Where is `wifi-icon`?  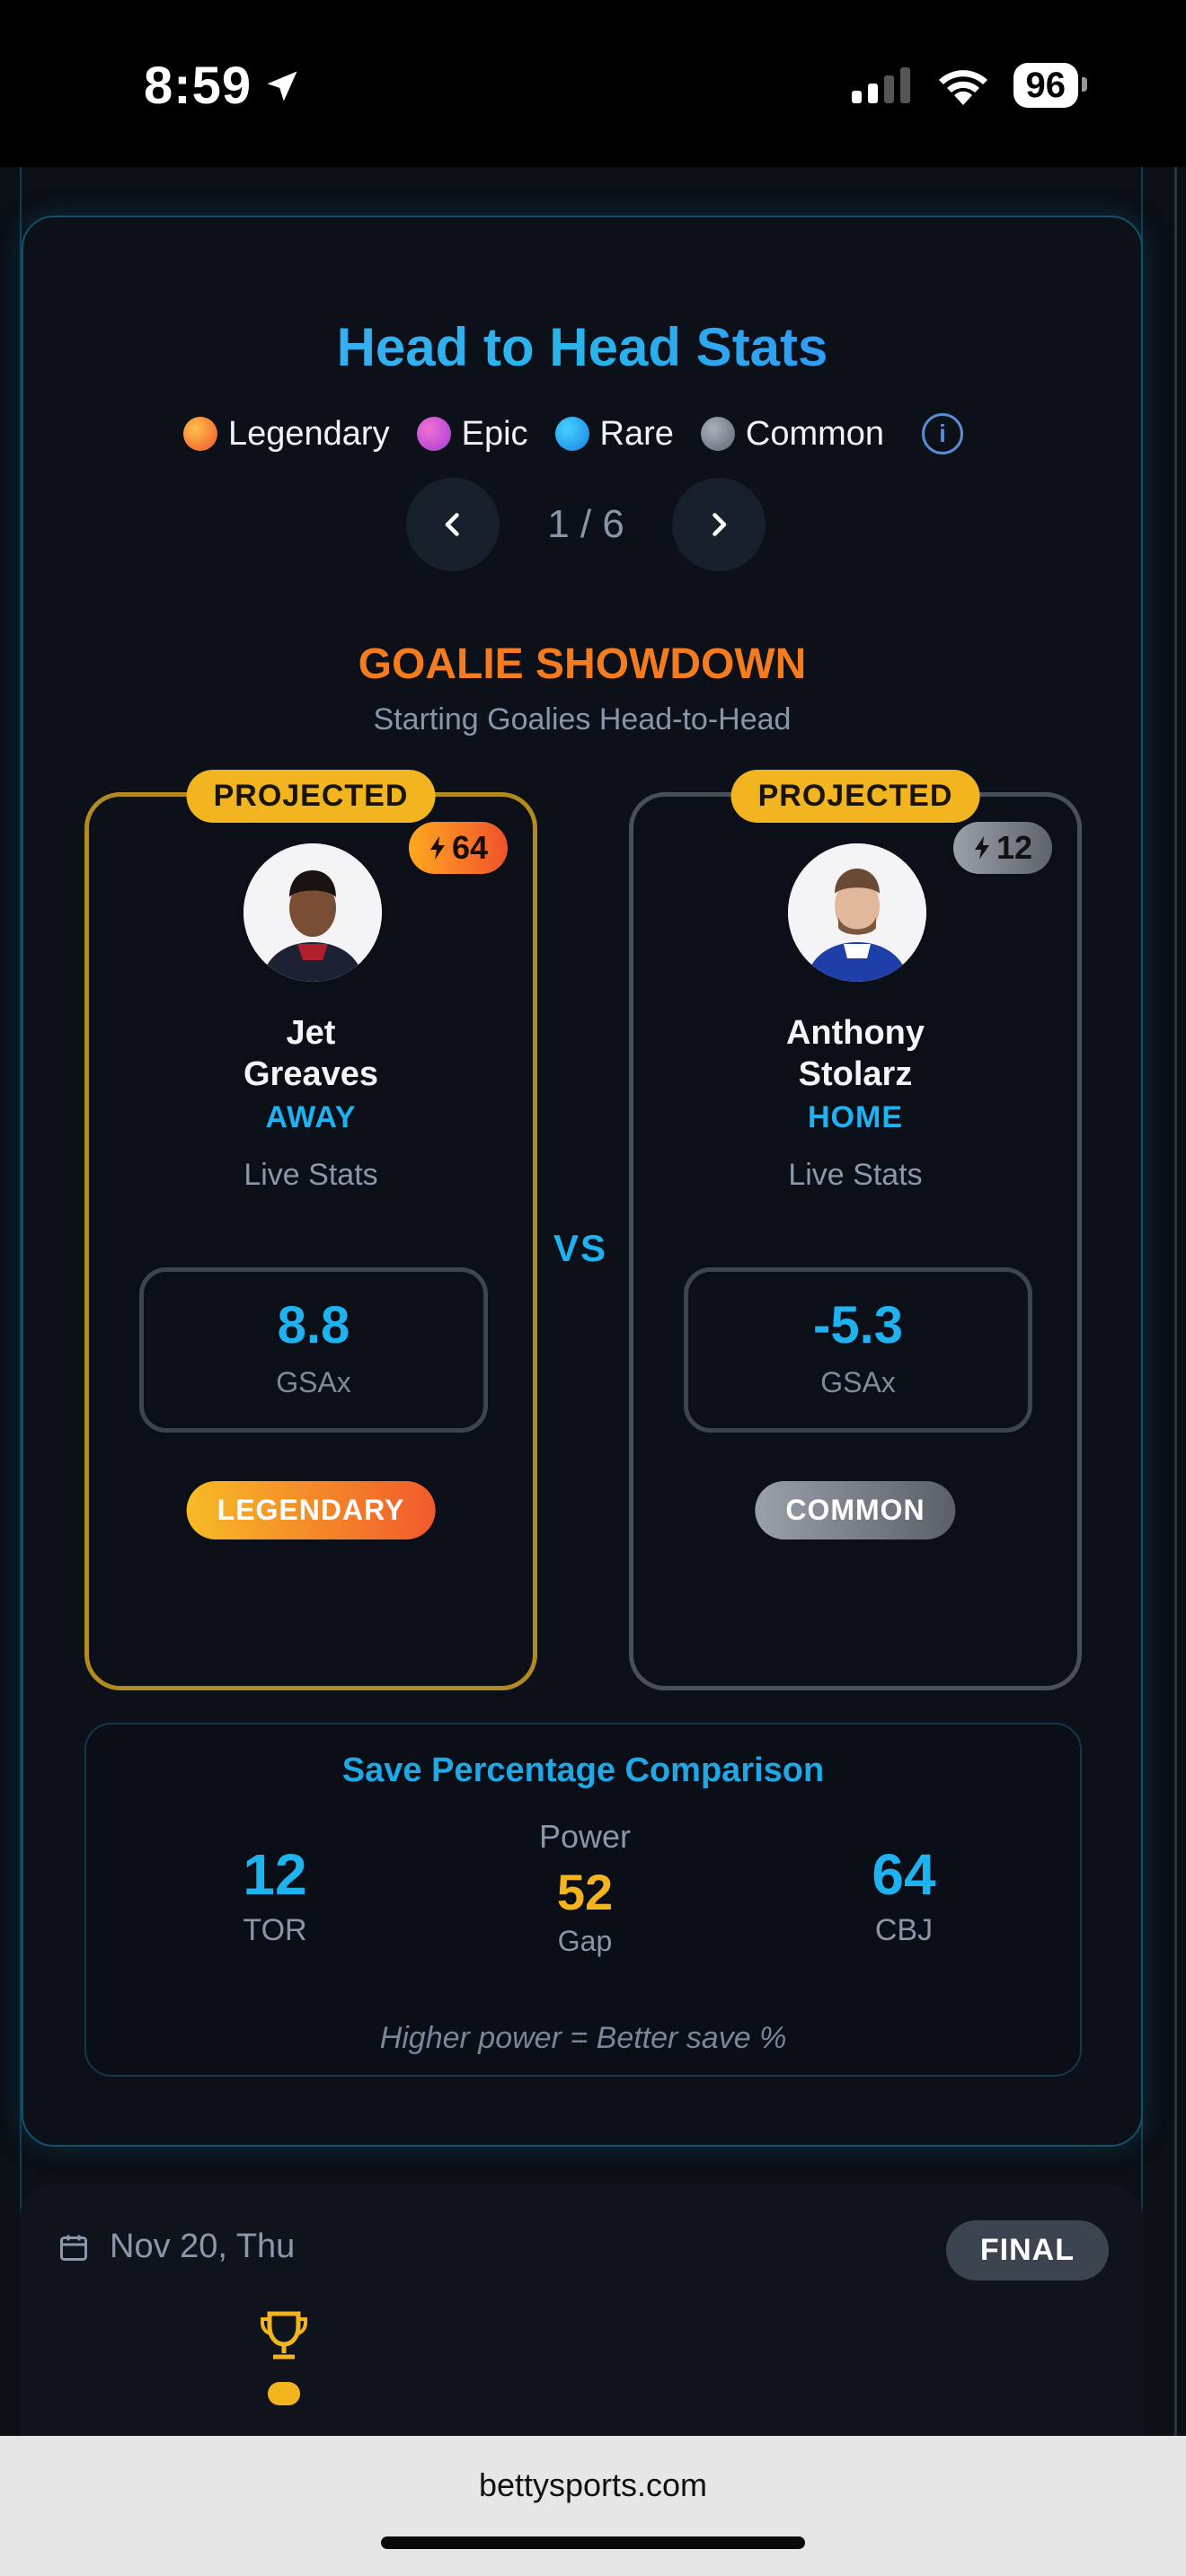 wifi-icon is located at coordinates (962, 87).